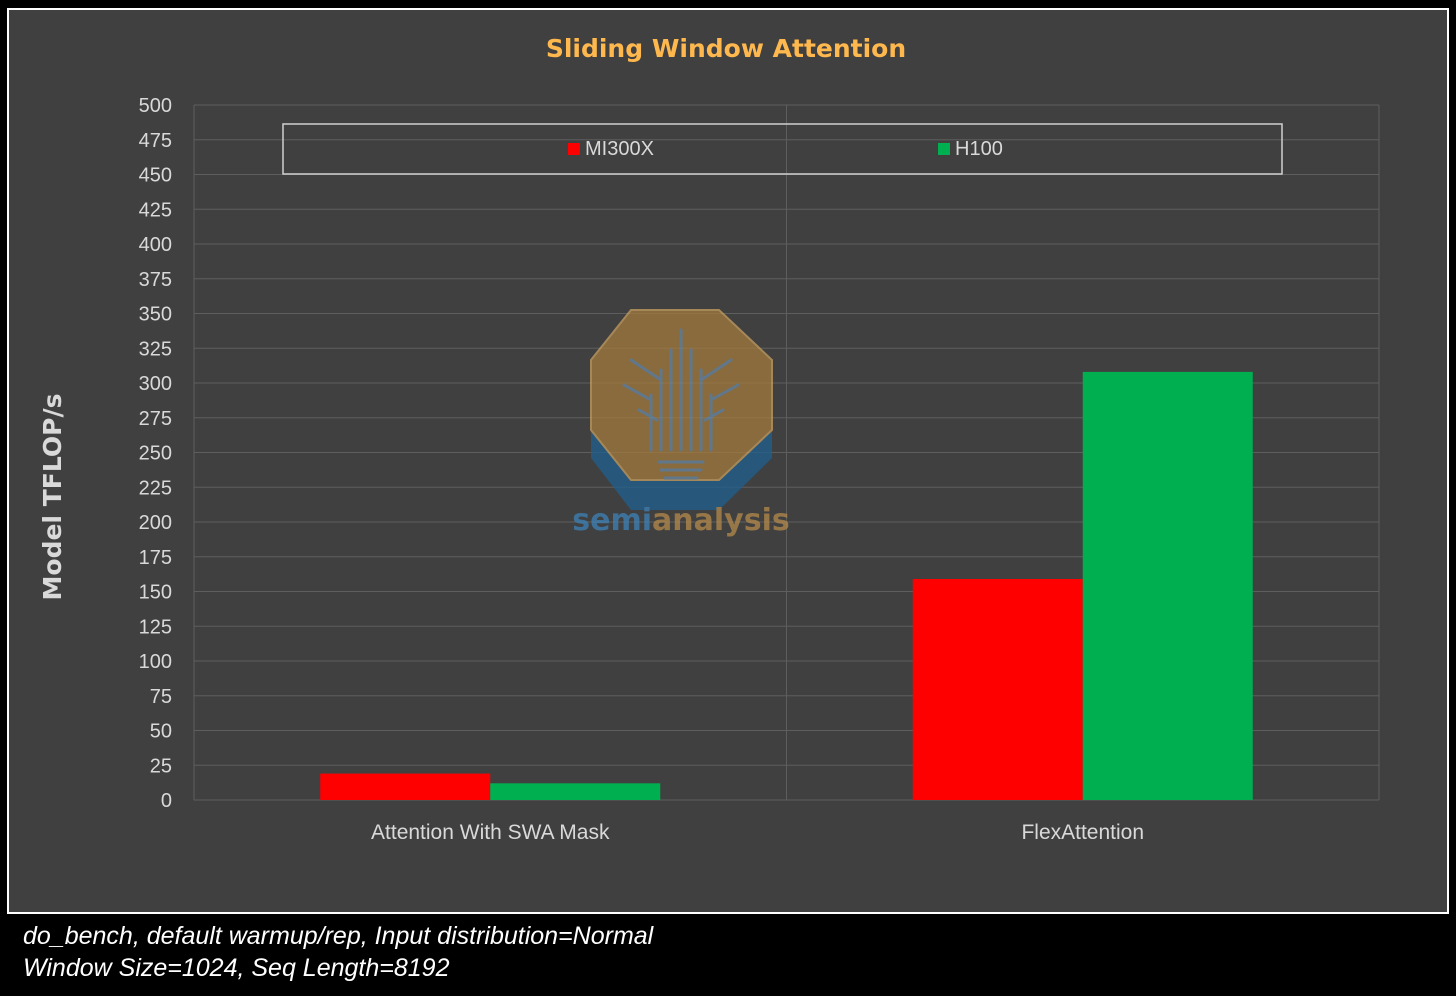 This screenshot has width=1456, height=996. Describe the element at coordinates (155, 176) in the screenshot. I see `y-tick-label: 450` at that location.